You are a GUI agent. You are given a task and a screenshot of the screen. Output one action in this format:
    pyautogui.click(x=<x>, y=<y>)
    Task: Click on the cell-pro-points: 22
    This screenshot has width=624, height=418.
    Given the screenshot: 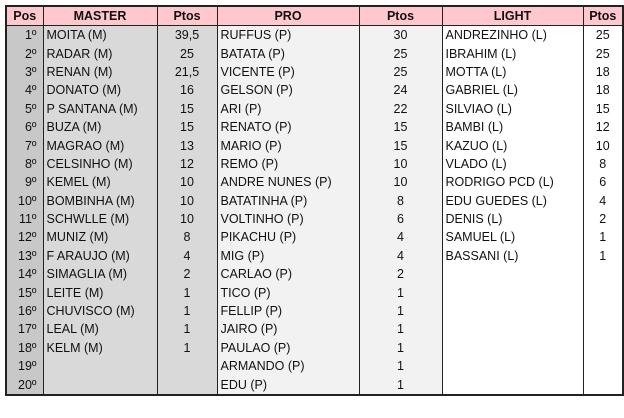 What is the action you would take?
    pyautogui.click(x=400, y=108)
    